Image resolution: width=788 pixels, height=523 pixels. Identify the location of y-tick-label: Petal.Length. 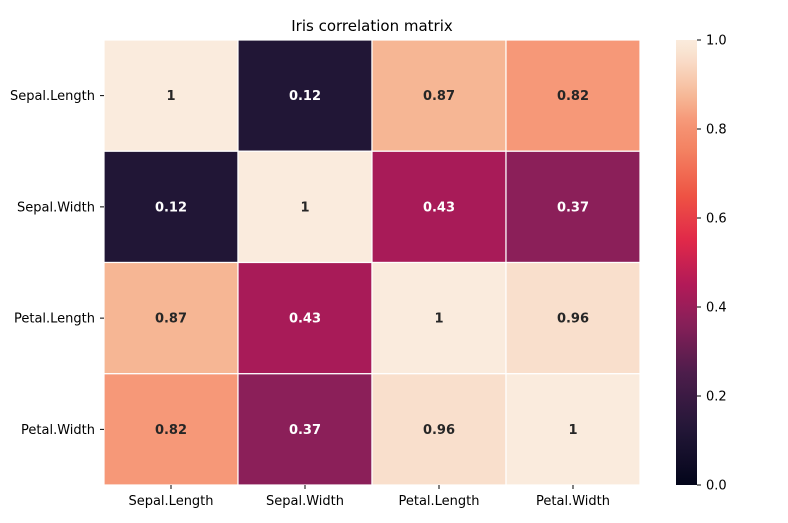
(54, 319).